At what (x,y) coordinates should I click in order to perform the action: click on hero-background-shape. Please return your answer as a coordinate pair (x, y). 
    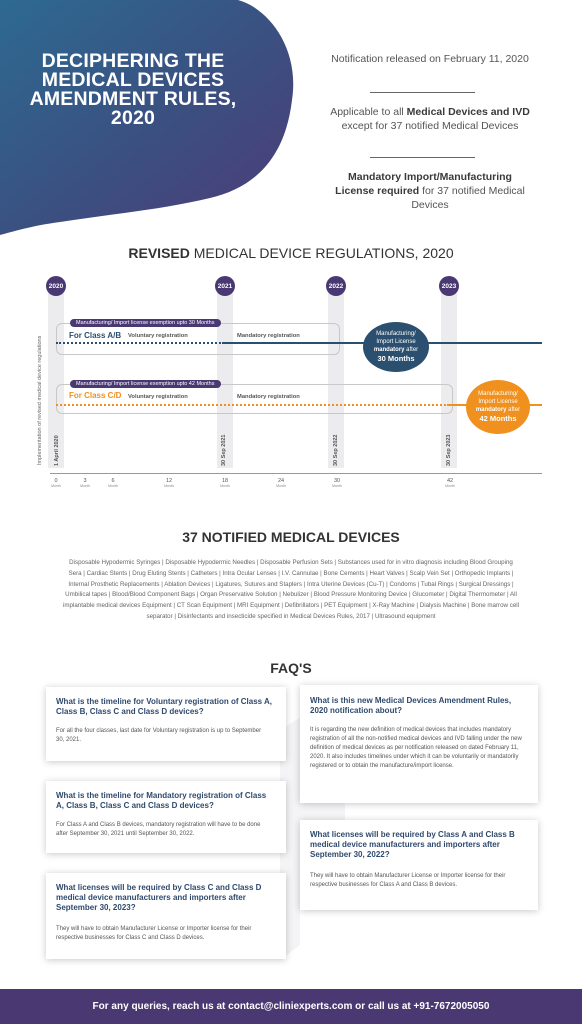
    Looking at the image, I should click on (147, 117).